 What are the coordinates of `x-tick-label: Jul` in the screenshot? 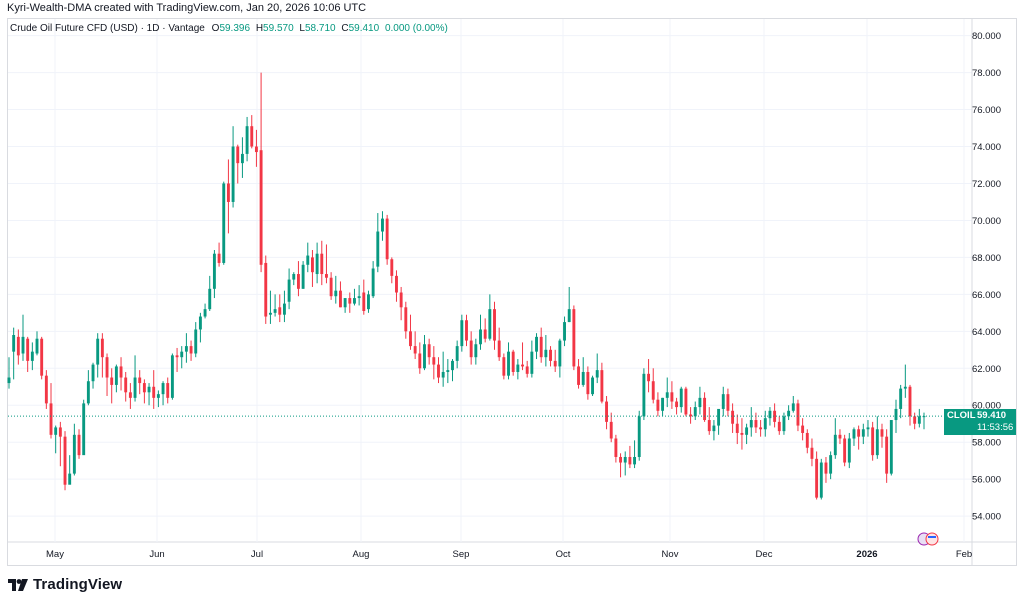 It's located at (257, 554).